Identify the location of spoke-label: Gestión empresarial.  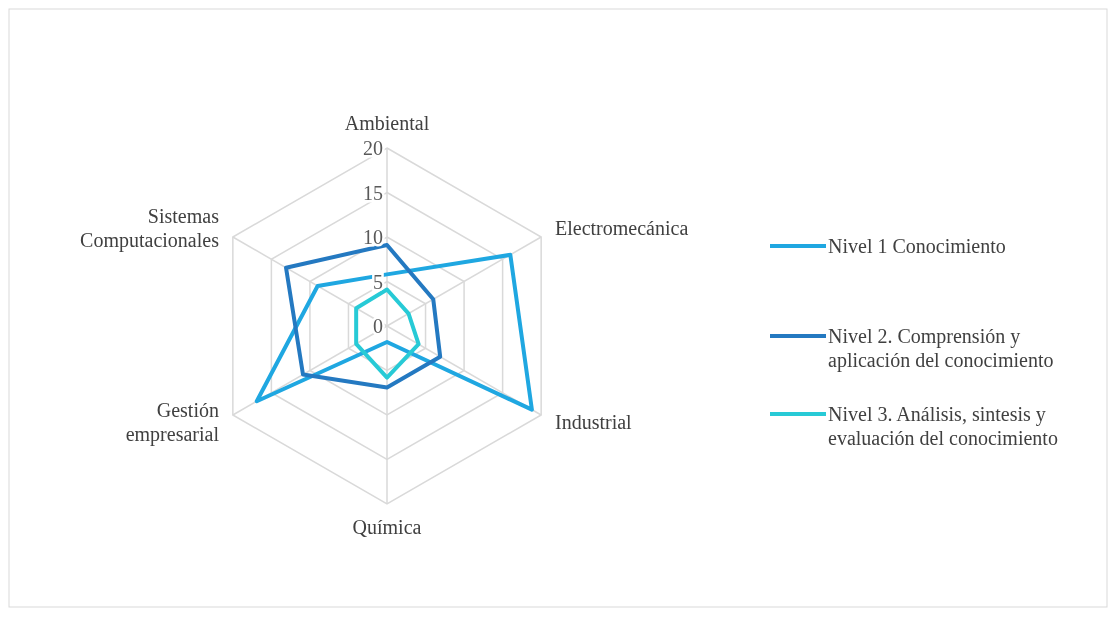
(172, 423).